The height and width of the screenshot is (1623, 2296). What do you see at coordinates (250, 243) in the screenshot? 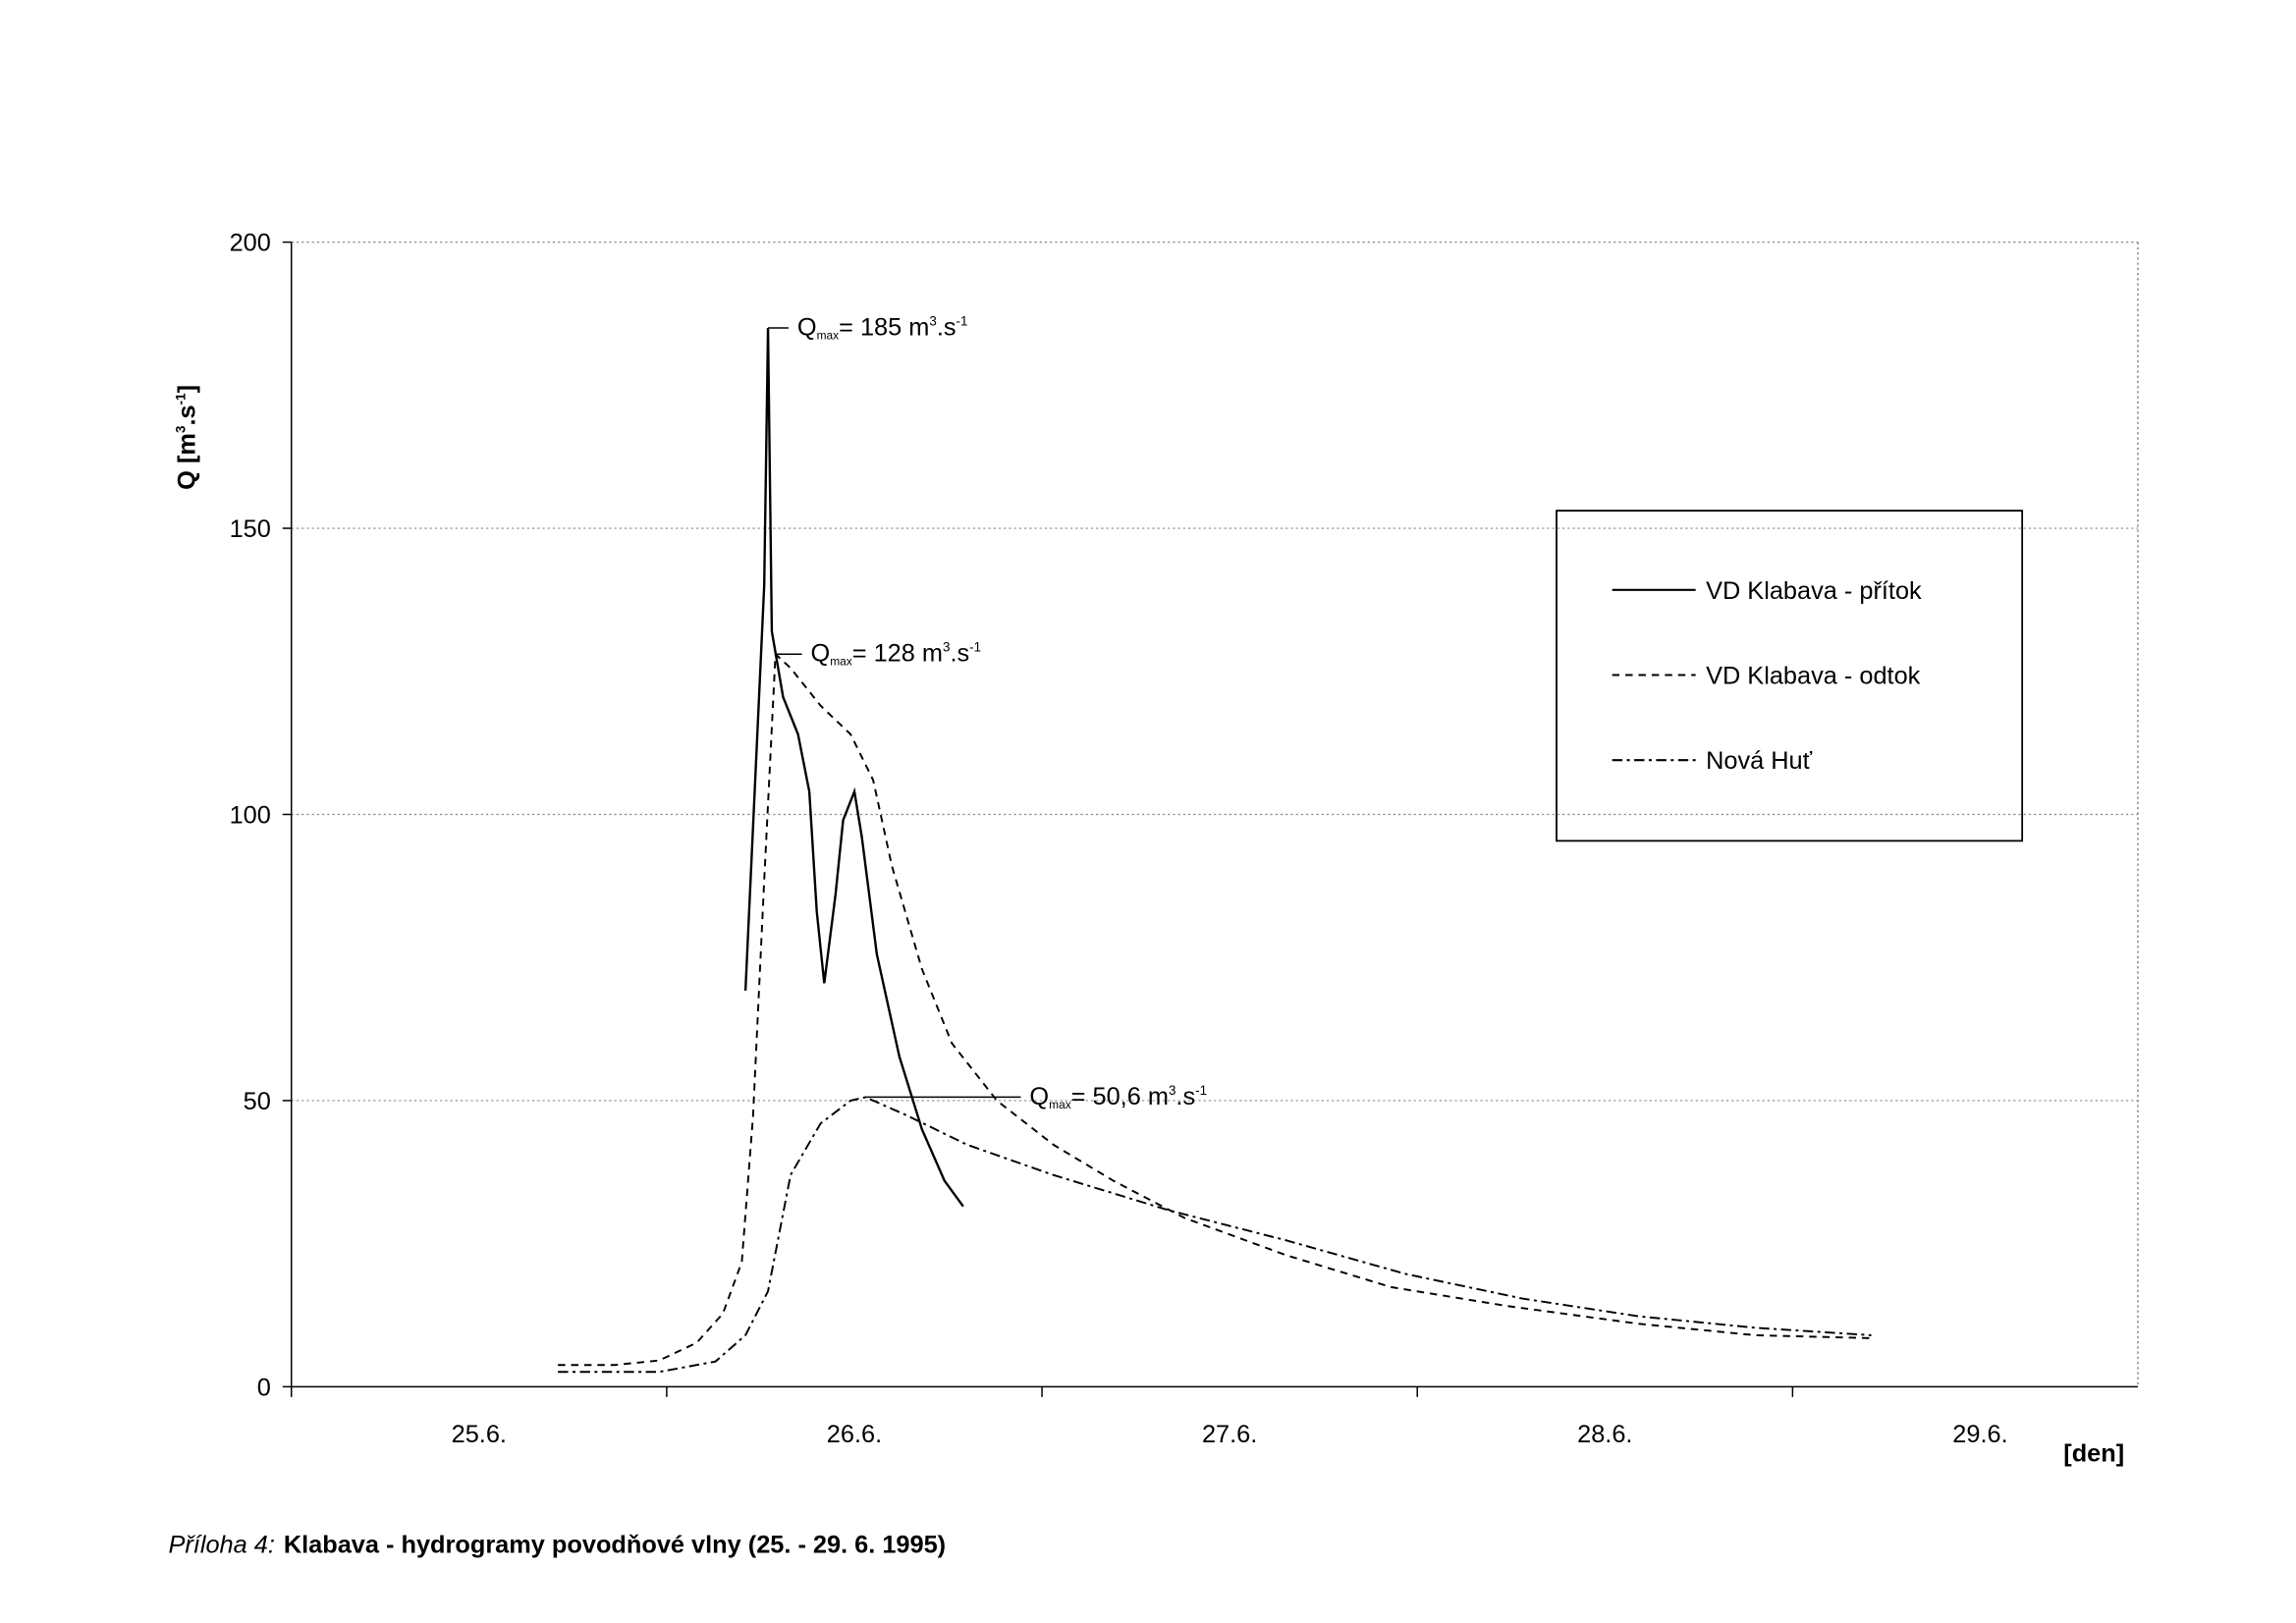
I see `y-tick-label: 200` at bounding box center [250, 243].